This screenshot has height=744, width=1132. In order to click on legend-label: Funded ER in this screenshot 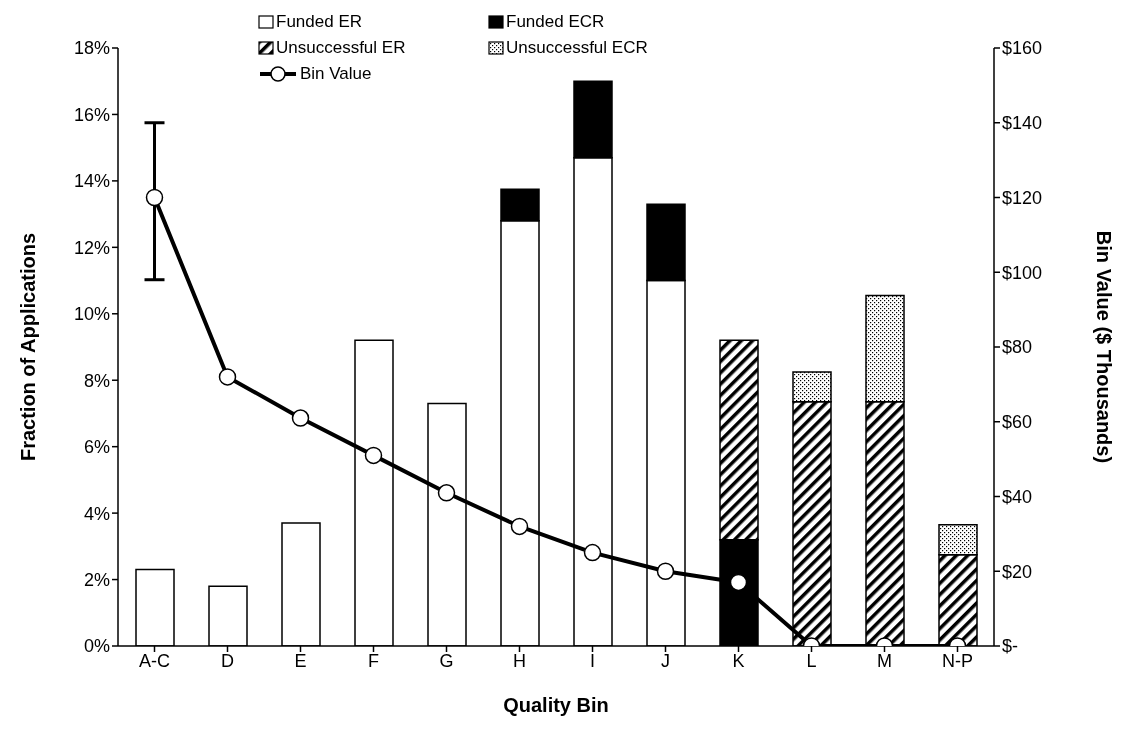, I will do `click(319, 22)`.